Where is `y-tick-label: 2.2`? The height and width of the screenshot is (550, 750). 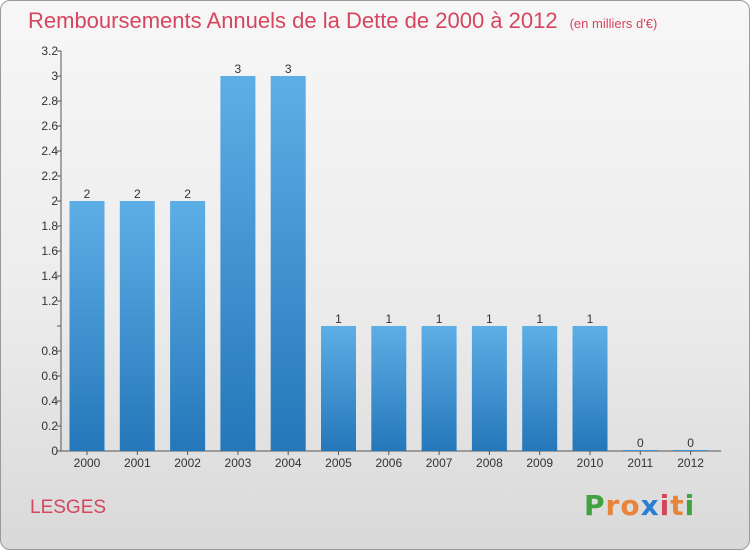
y-tick-label: 2.2 is located at coordinates (49, 176).